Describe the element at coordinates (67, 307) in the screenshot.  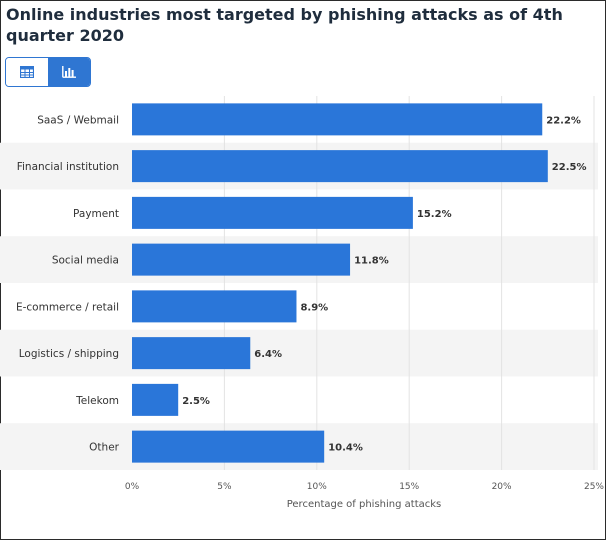
I see `category-label: E-commerce / retail` at that location.